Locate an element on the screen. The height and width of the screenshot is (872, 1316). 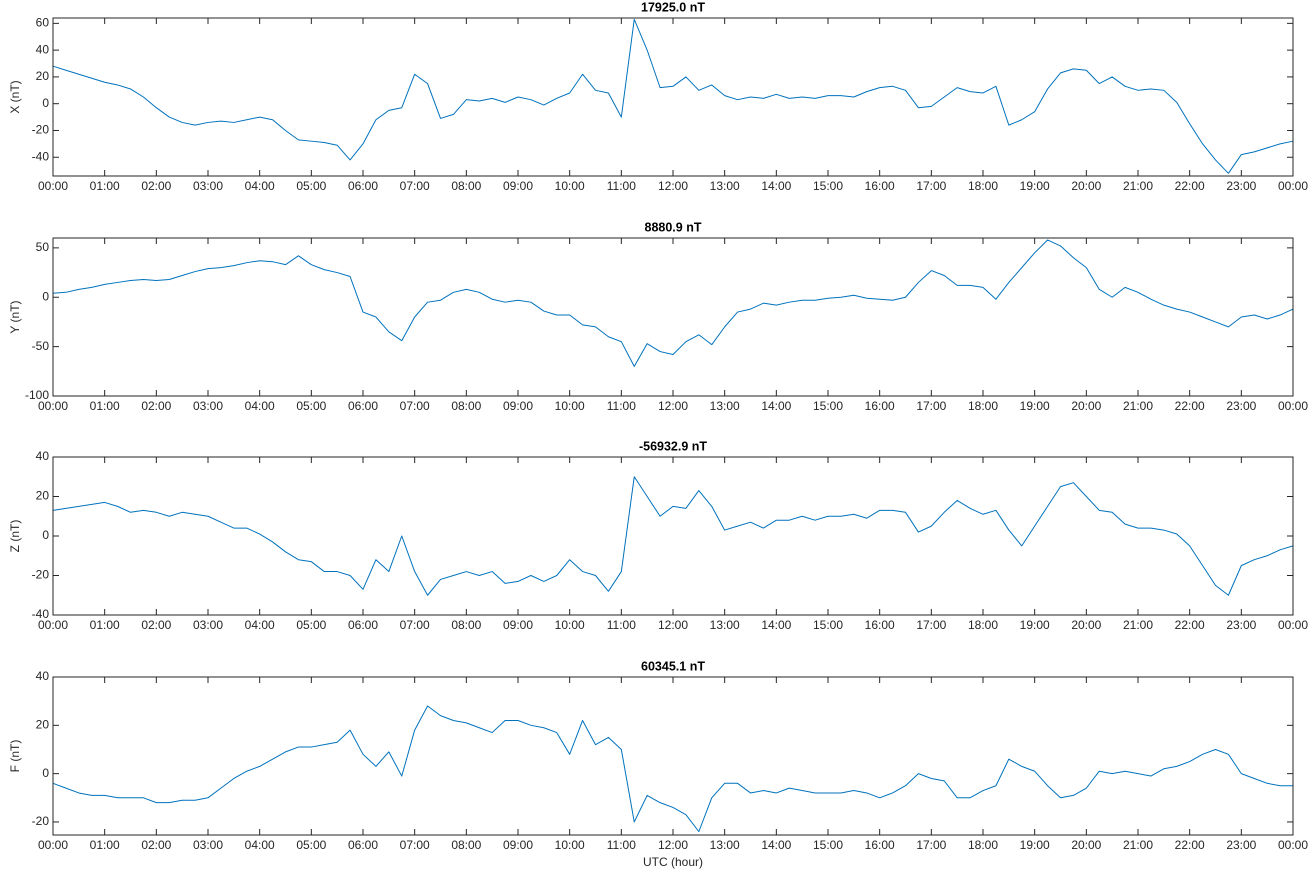
y-tick-label: -40 is located at coordinates (41, 614).